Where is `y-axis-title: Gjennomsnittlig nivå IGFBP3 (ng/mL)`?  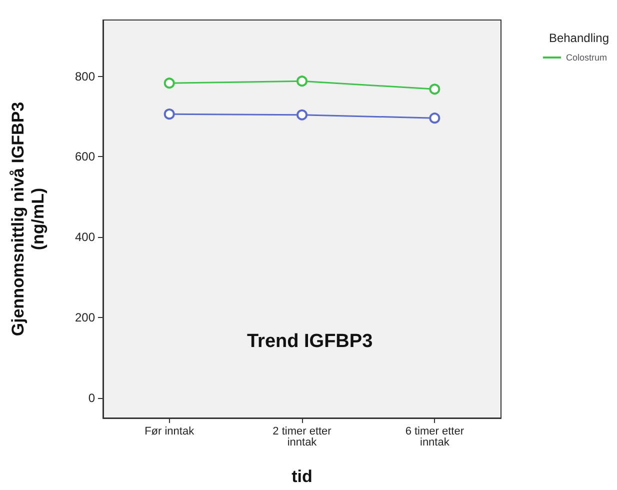
y-axis-title: Gjennomsnittlig nivå IGFBP3 (ng/mL) is located at coordinates (28, 219).